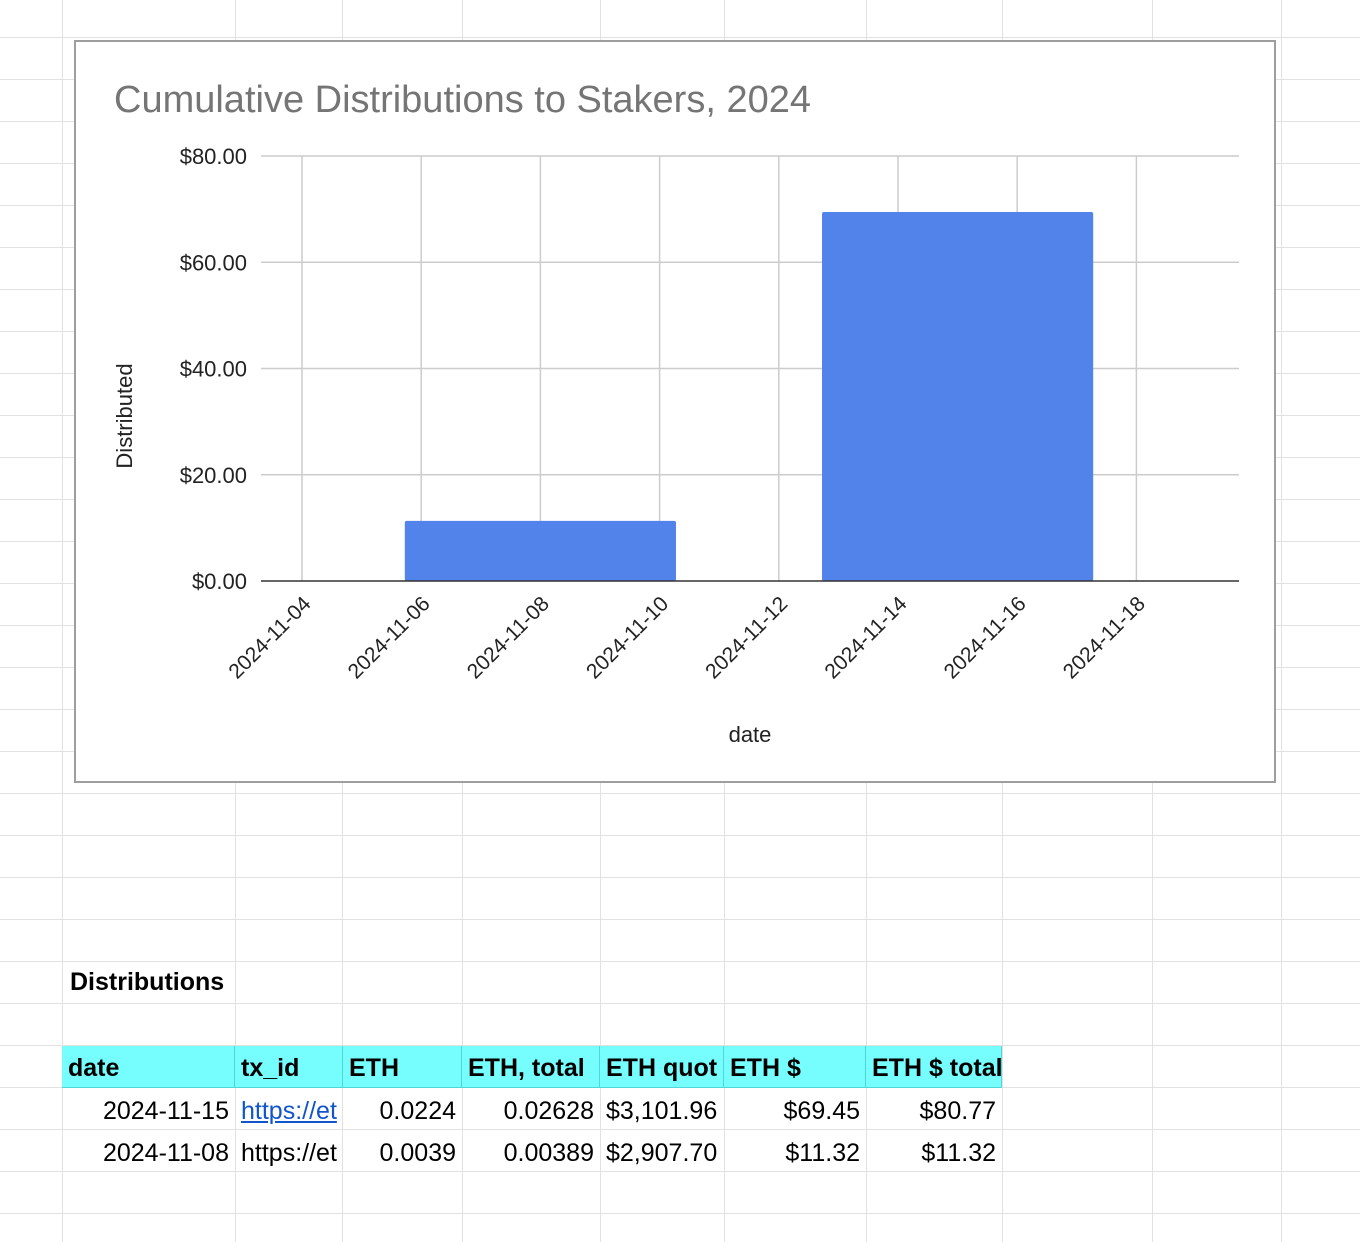 This screenshot has width=1360, height=1242. I want to click on x-tick-label: 2024-11-08, so click(508, 637).